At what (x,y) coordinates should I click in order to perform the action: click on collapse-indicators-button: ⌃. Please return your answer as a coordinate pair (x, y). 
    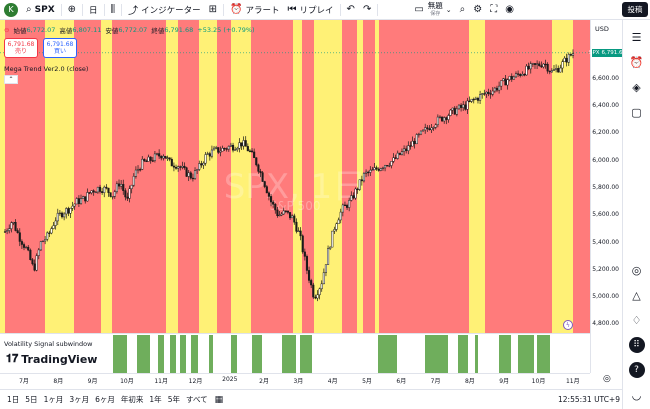
    Looking at the image, I should click on (11, 79).